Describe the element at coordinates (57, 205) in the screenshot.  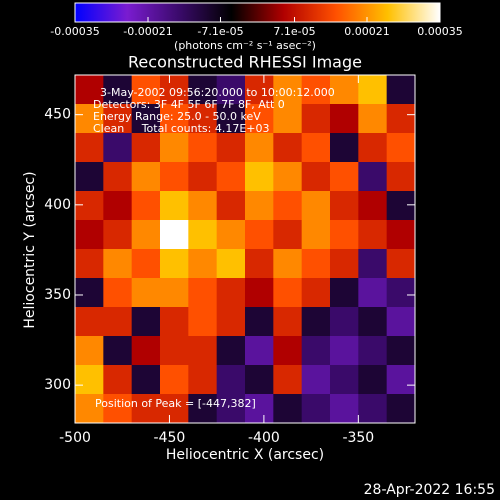
I see `y-tick-label: 400` at that location.